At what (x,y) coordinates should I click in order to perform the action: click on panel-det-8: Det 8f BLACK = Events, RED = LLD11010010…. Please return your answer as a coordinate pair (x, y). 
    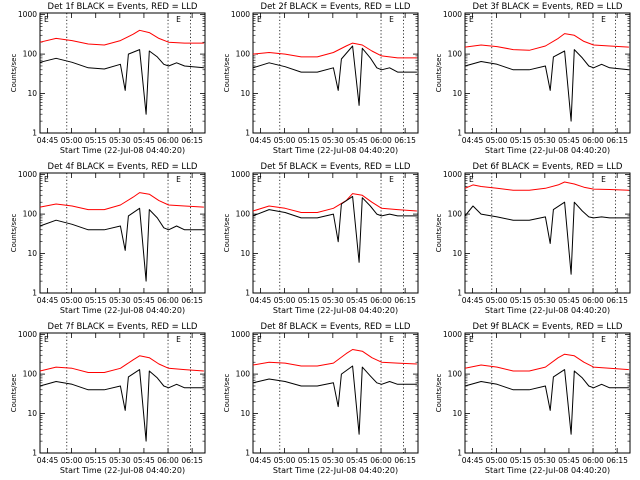
    Looking at the image, I should click on (320, 398).